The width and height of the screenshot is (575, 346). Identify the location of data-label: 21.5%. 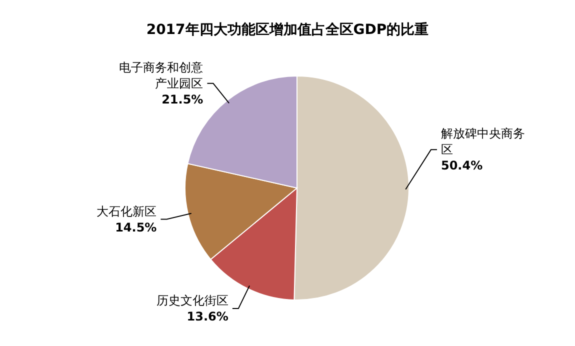
(183, 99).